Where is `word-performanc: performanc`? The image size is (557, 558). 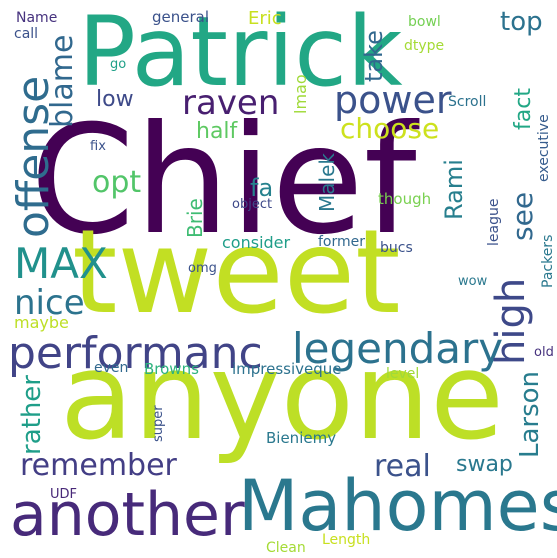
word-performanc: performanc is located at coordinates (135, 353).